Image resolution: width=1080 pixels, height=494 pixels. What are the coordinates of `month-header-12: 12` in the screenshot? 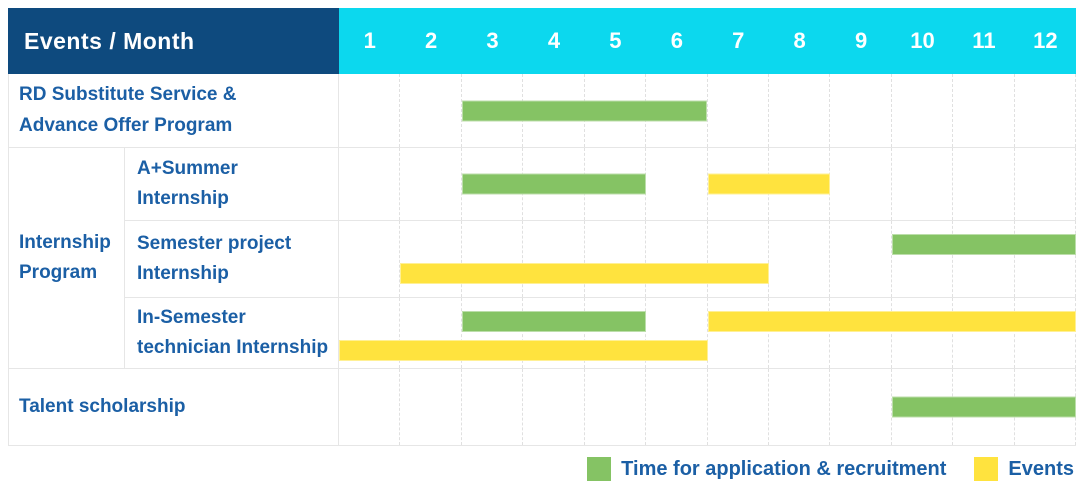 It's located at (1045, 40).